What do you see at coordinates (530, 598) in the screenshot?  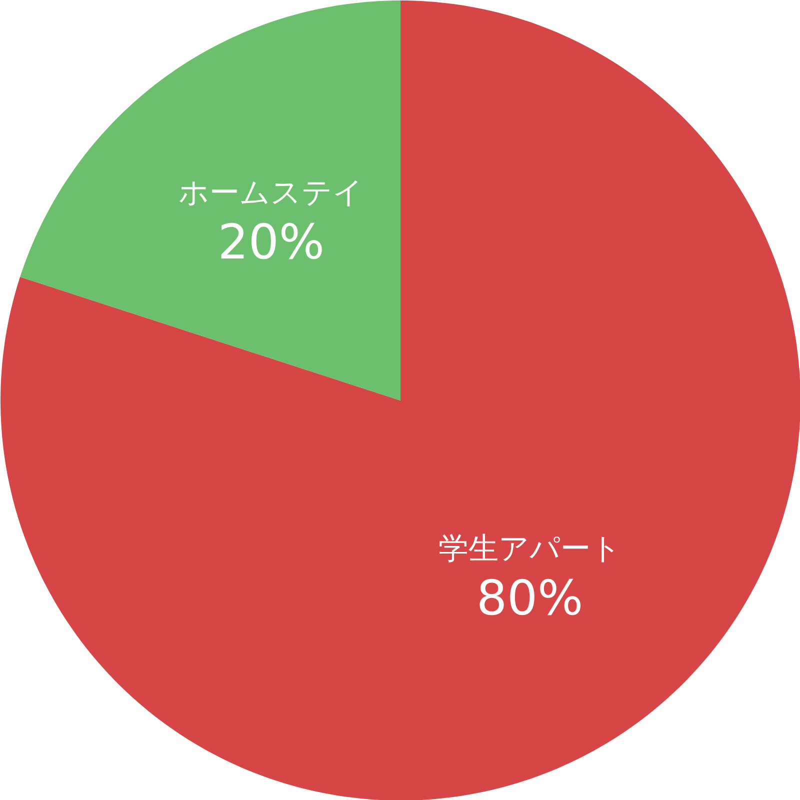 I see `data-label: 80%` at bounding box center [530, 598].